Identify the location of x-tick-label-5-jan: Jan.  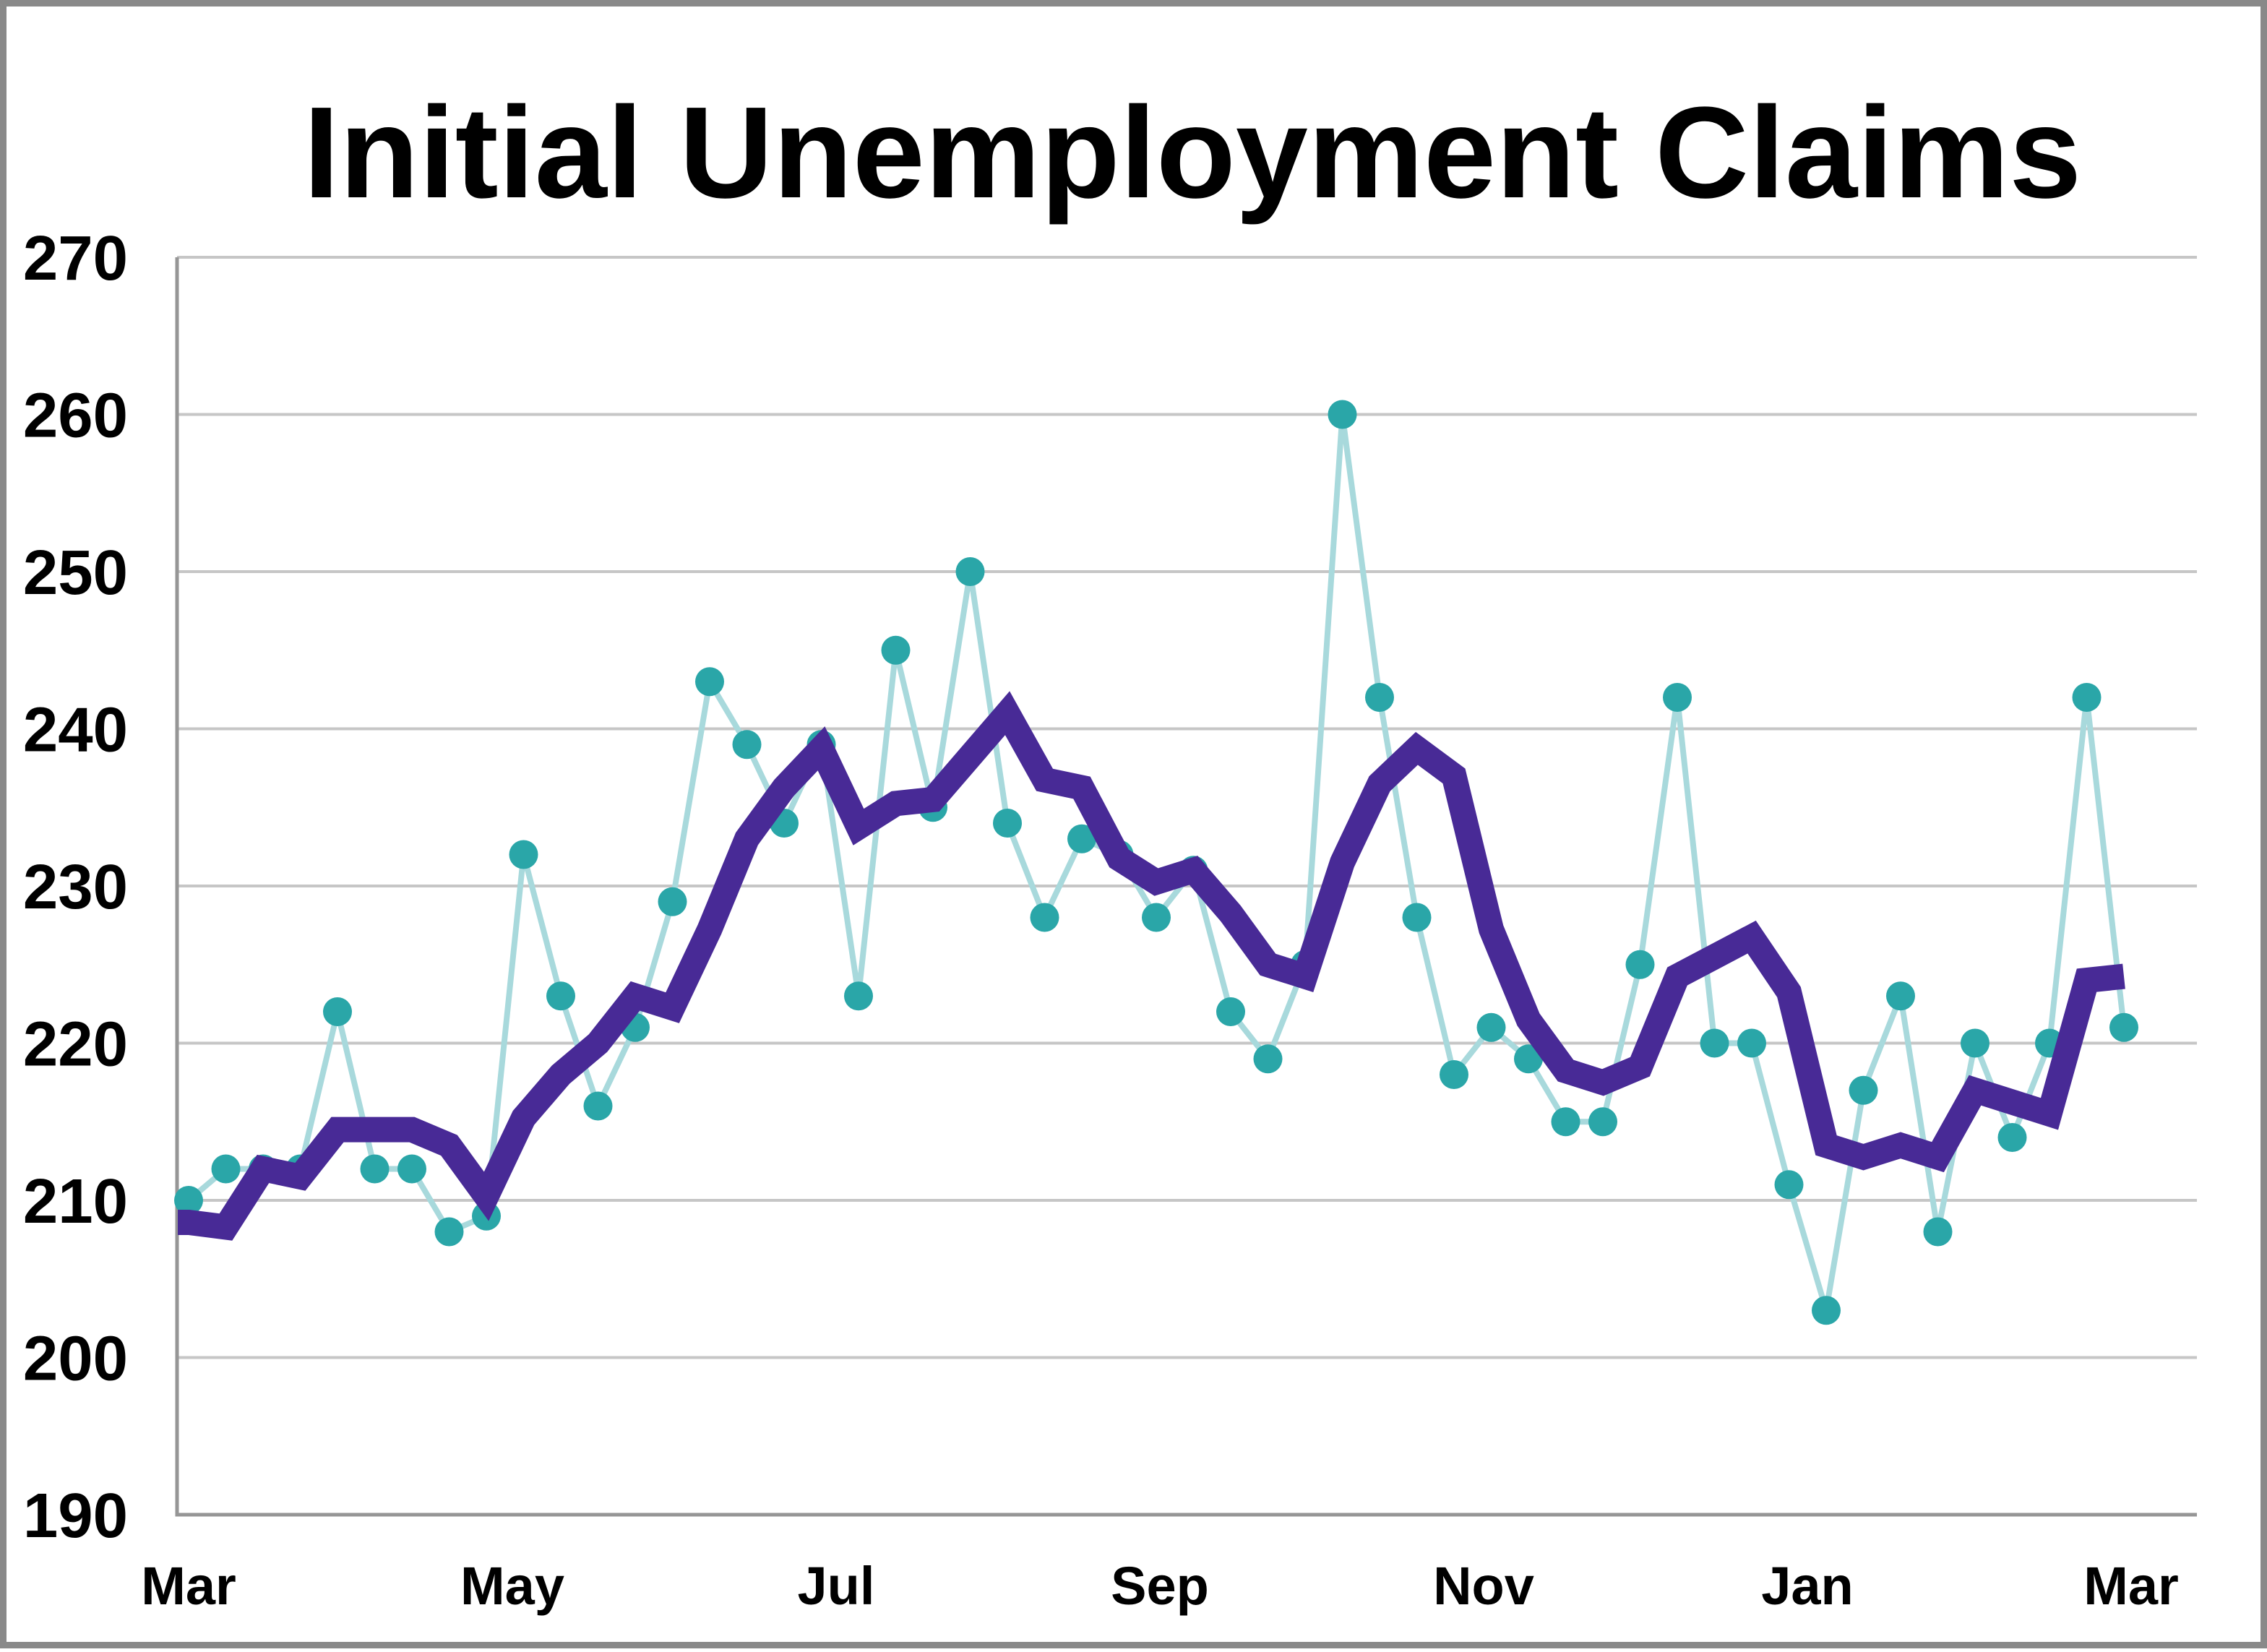
(1807, 1586).